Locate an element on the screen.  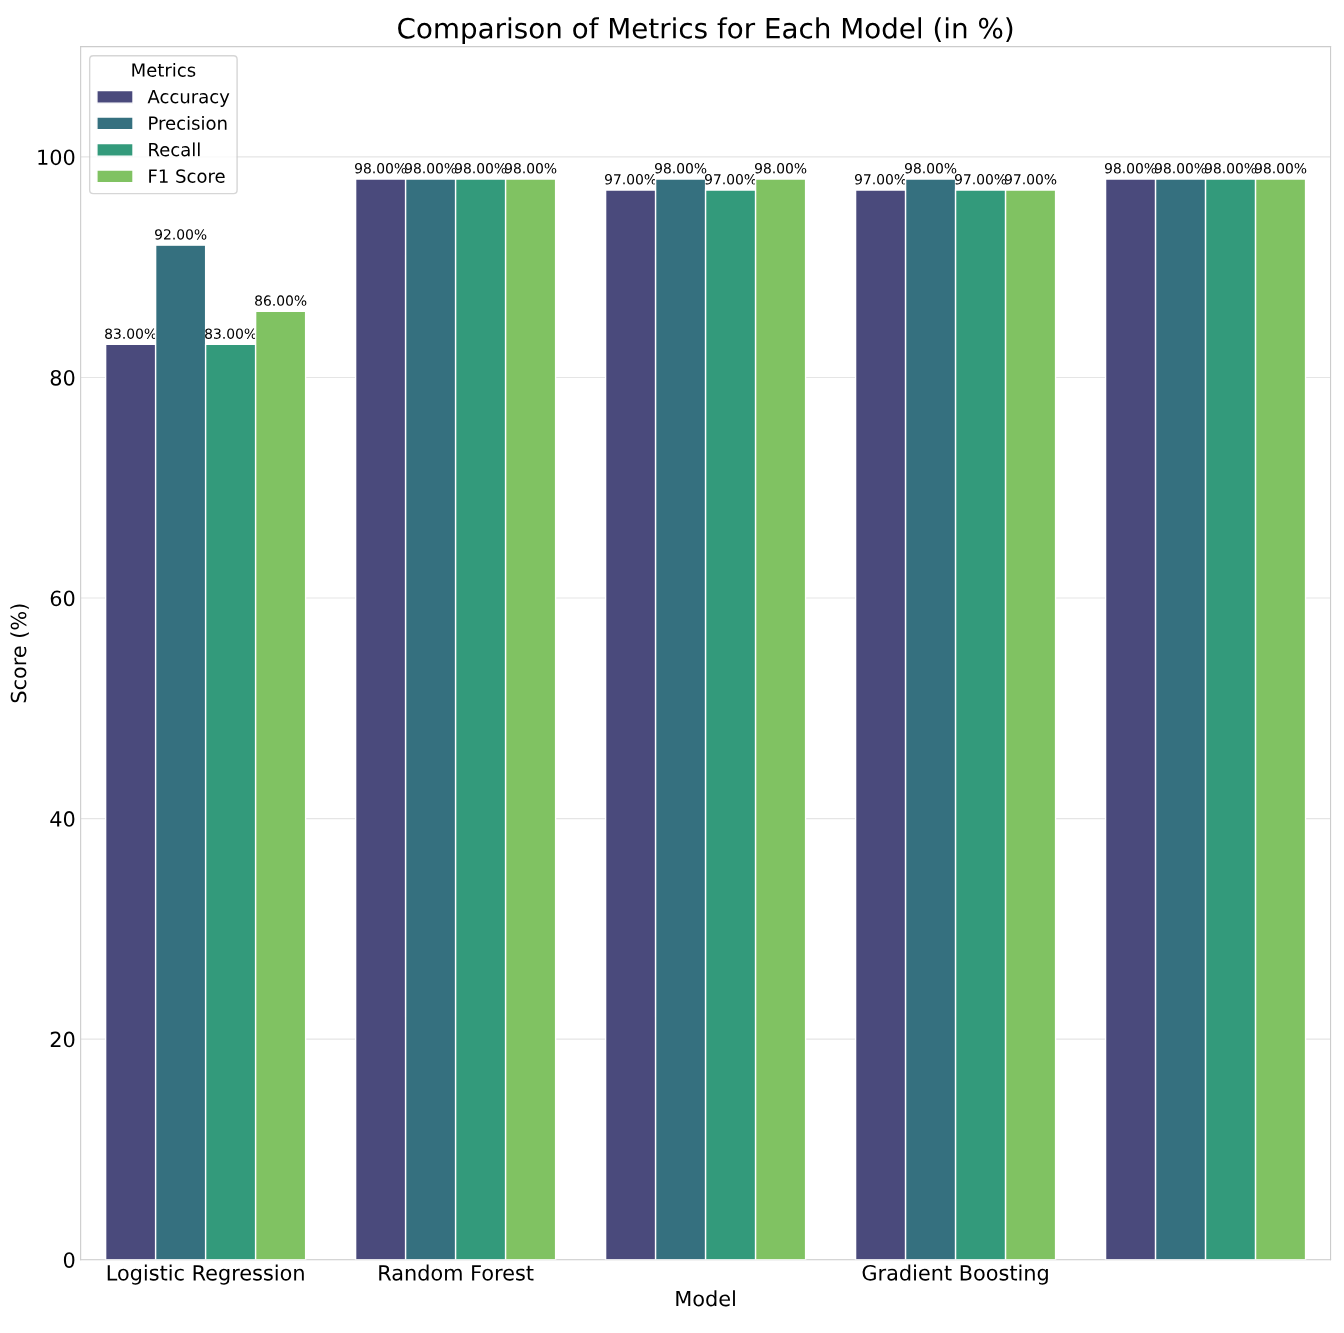
data-label: 86.00% is located at coordinates (281, 300).